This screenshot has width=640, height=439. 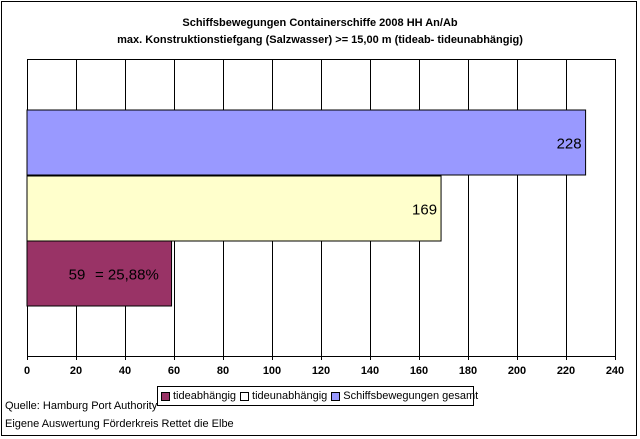 I want to click on legend-label-tideunabhaengig: tideunabhängig, so click(x=290, y=396).